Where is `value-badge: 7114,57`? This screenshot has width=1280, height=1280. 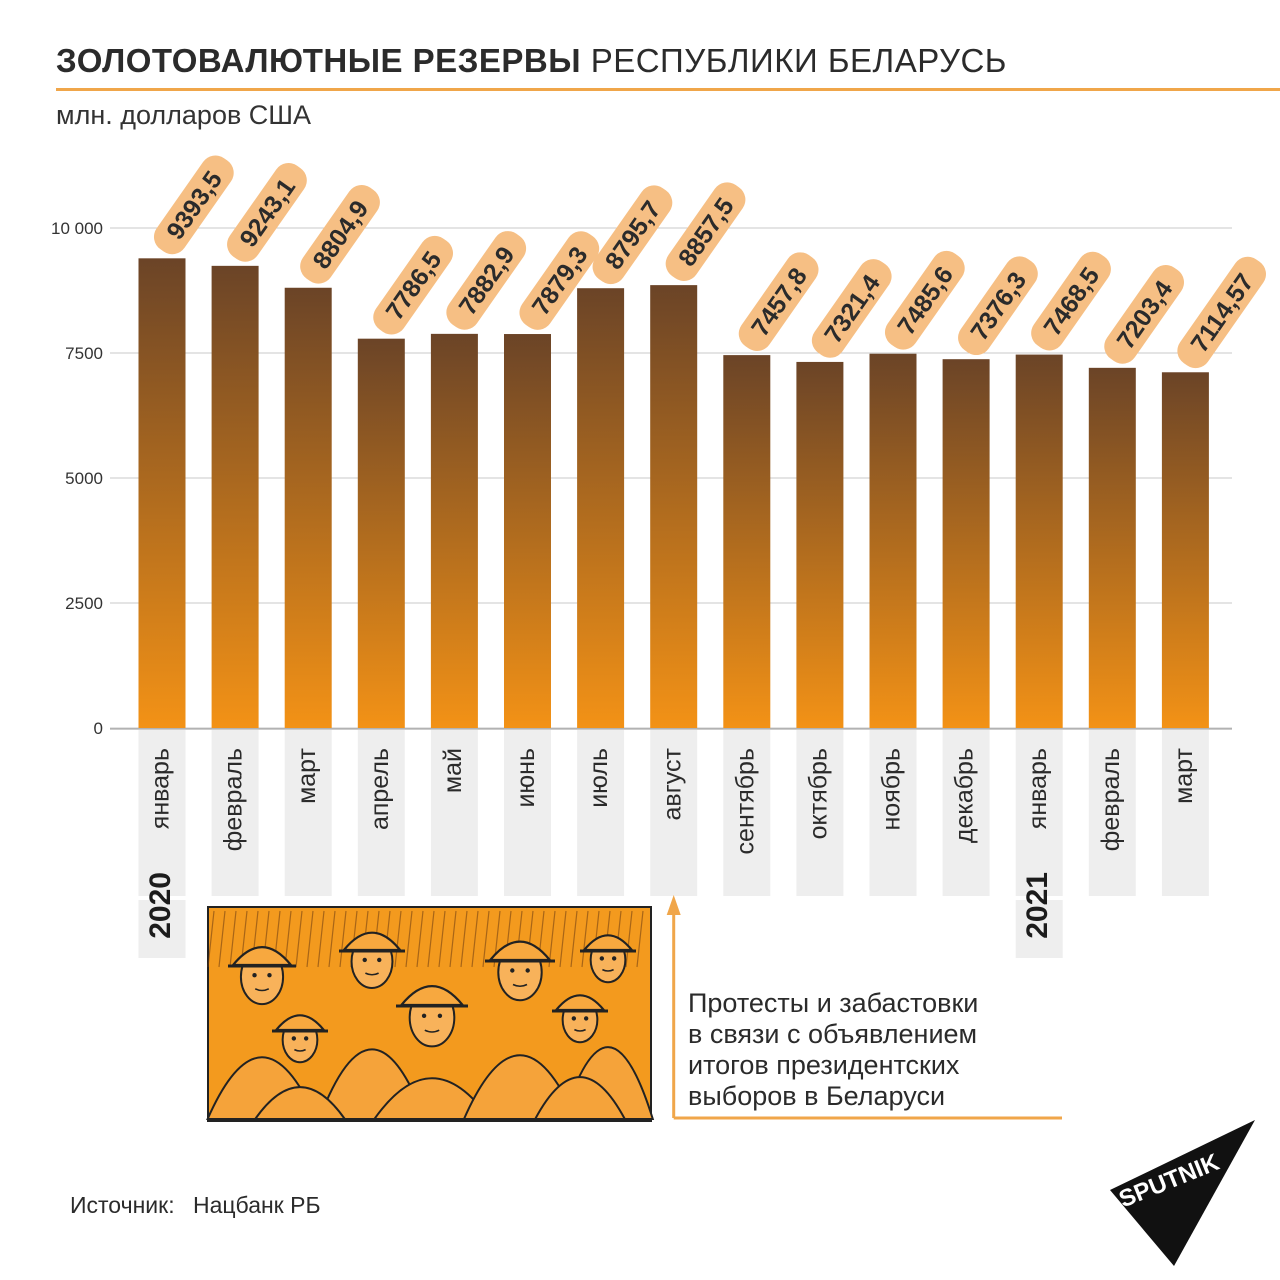
value-badge: 7114,57 is located at coordinates (1221, 312).